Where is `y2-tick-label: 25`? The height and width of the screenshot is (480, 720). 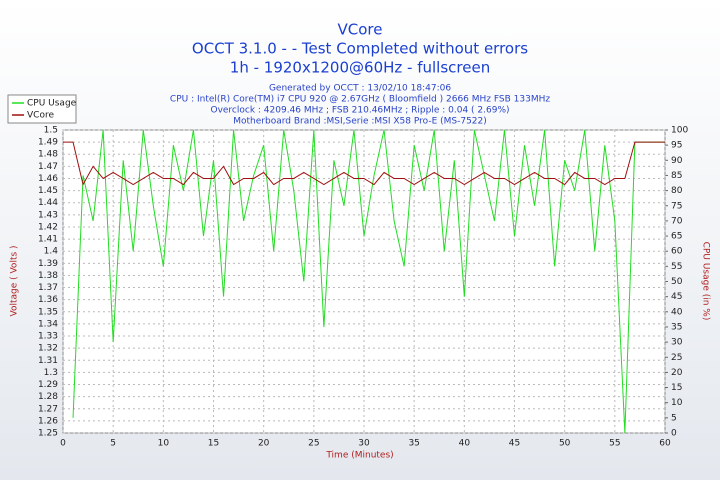
y2-tick-label: 25 is located at coordinates (676, 358).